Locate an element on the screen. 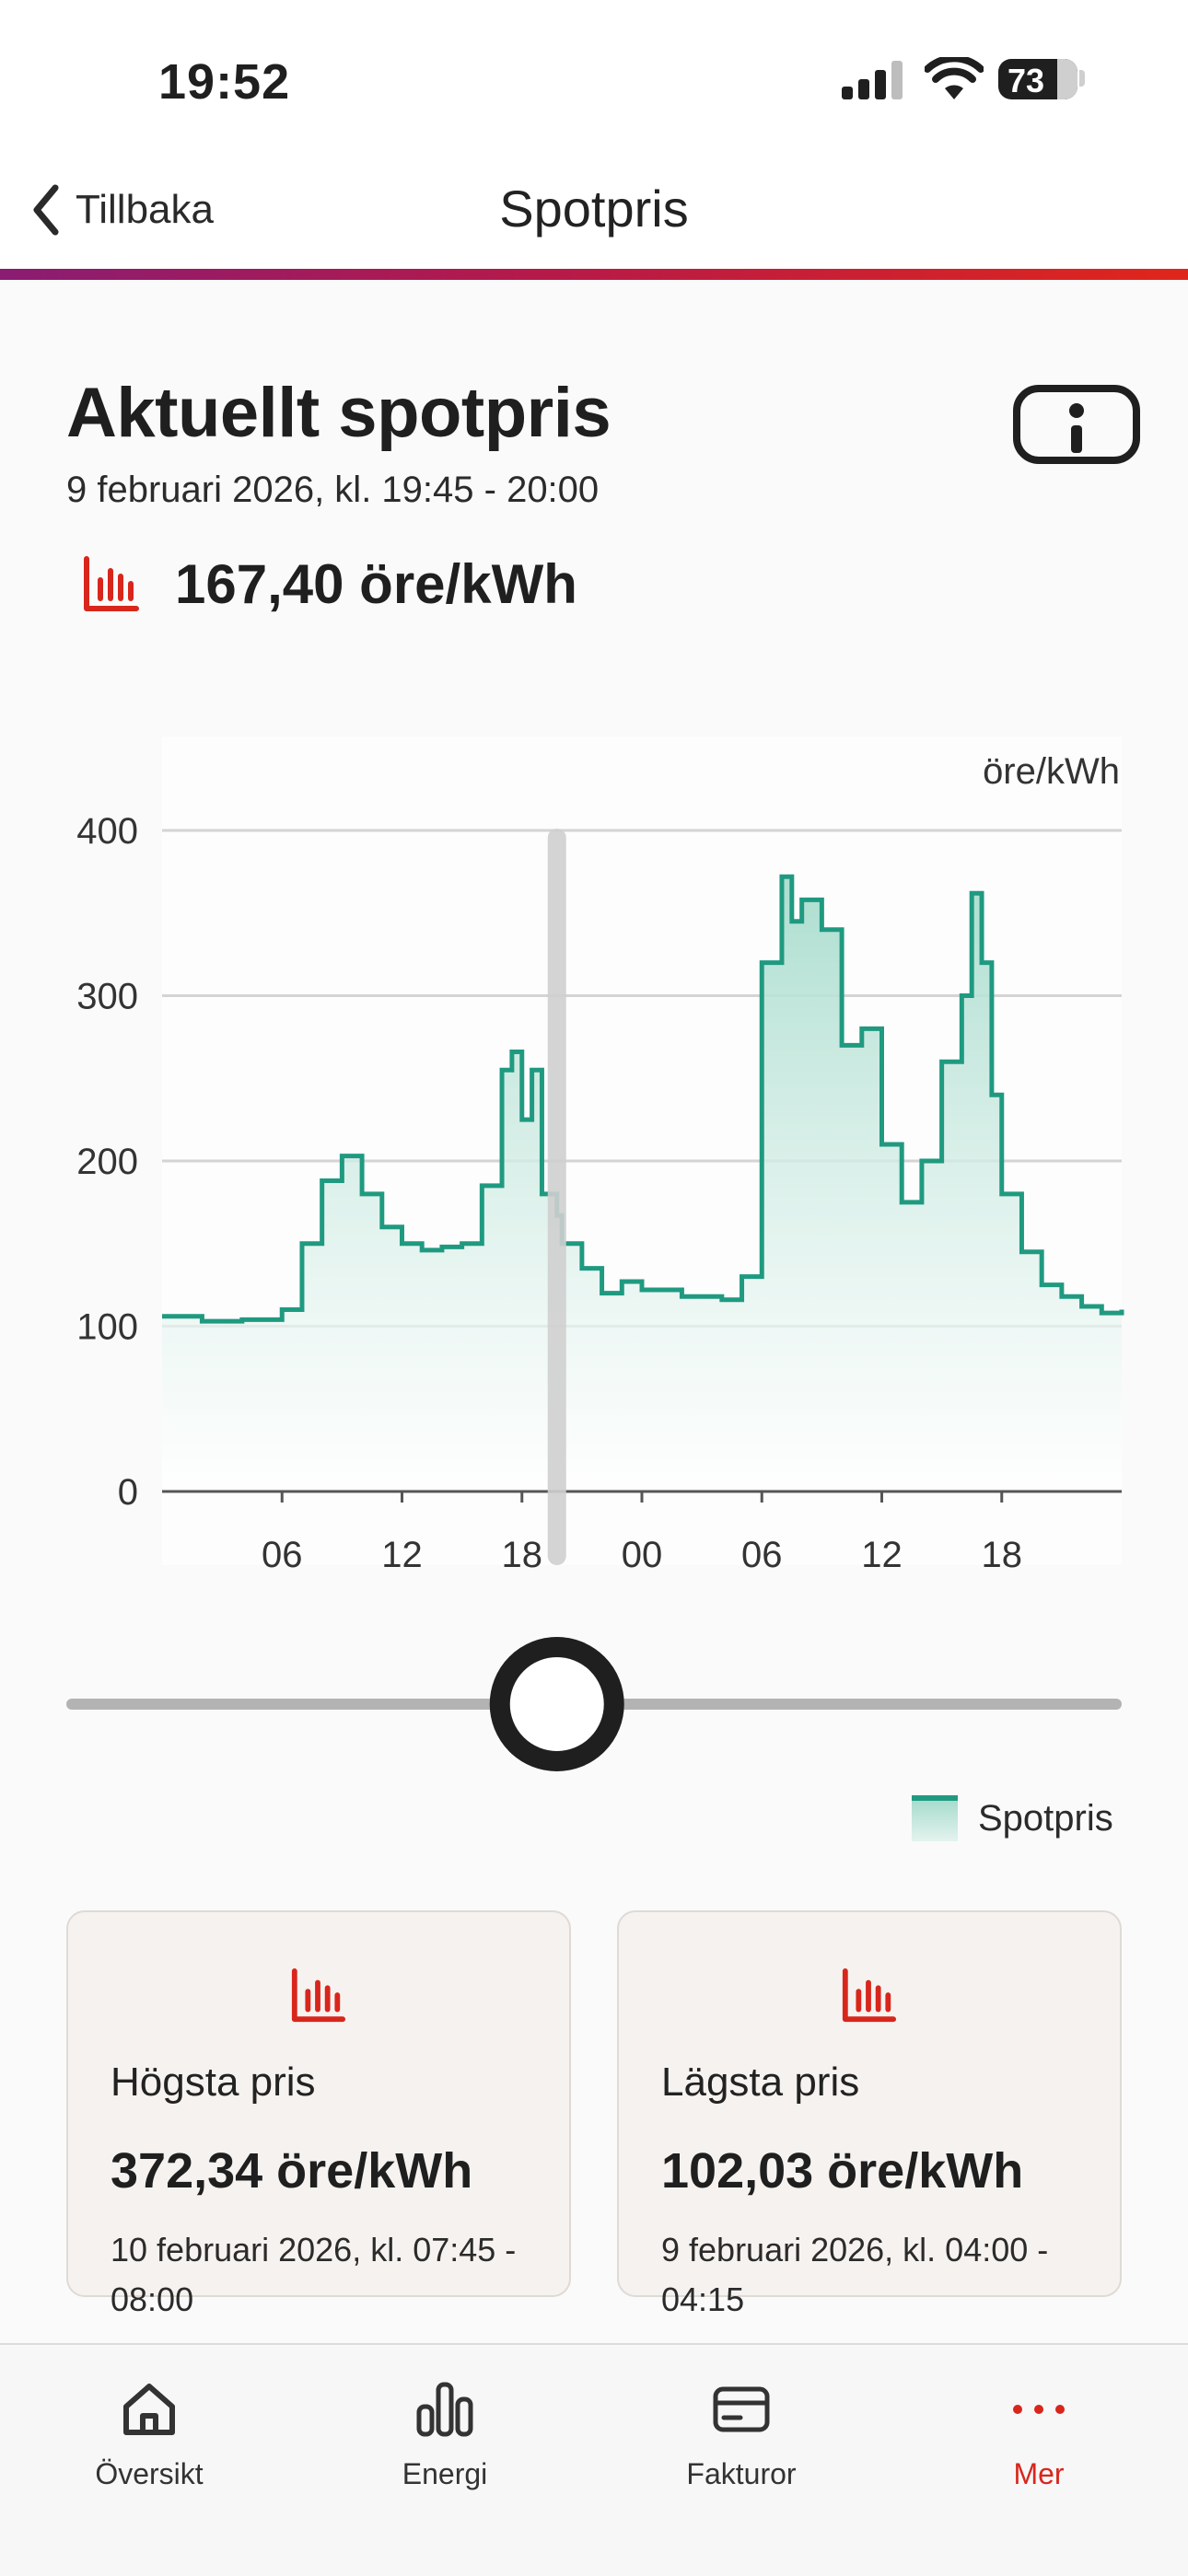 This screenshot has height=2576, width=1188. bottom-tab-bar: Översikt Energi Fakturor is located at coordinates (594, 2459).